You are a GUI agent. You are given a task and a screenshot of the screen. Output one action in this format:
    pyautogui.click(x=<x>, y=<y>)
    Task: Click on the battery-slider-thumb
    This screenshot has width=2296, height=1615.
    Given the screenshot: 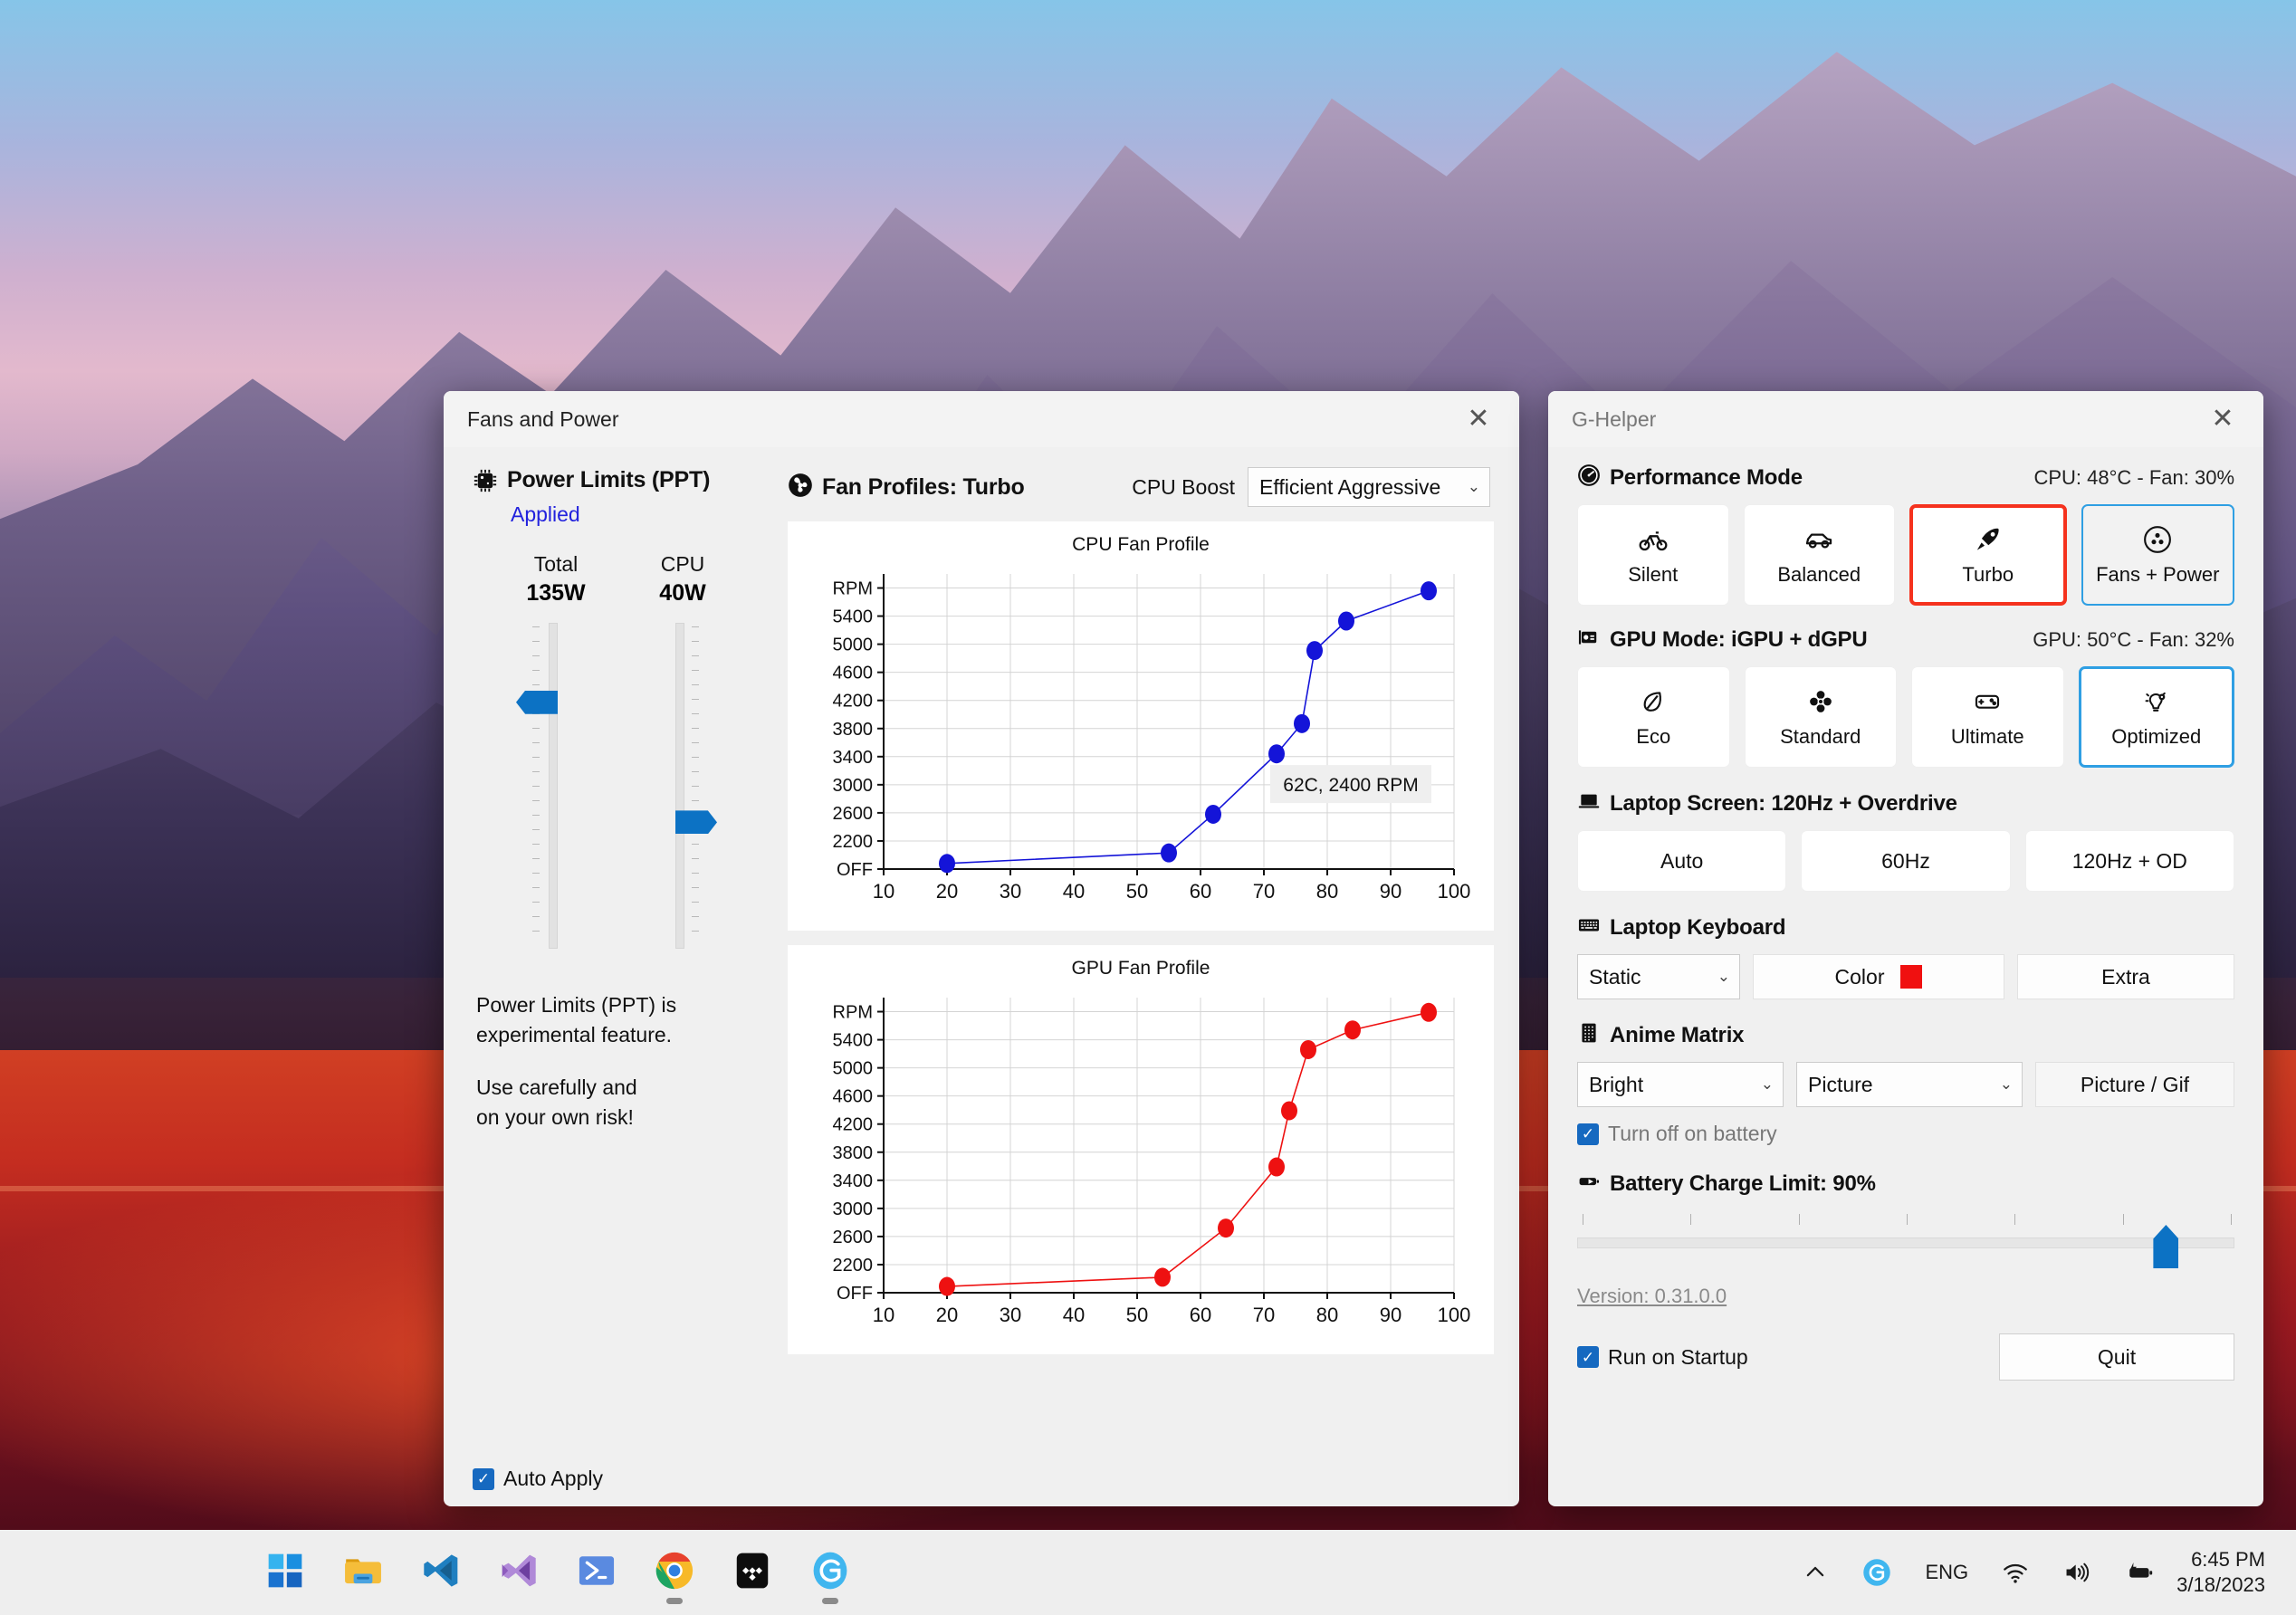 What is the action you would take?
    pyautogui.click(x=2166, y=1246)
    